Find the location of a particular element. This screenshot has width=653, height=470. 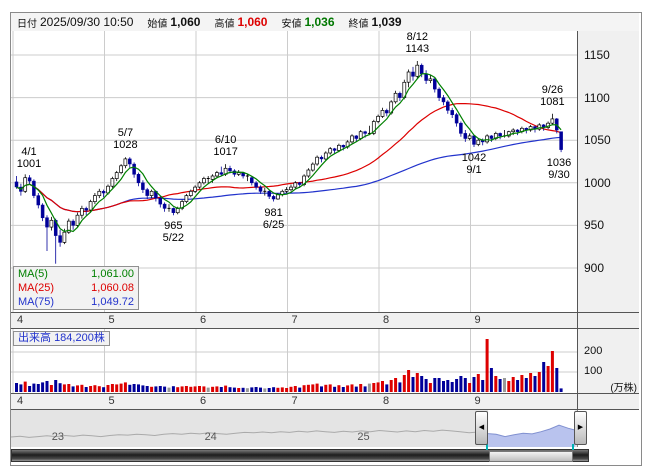

ma25-value: 1,060.08 is located at coordinates (112, 288).